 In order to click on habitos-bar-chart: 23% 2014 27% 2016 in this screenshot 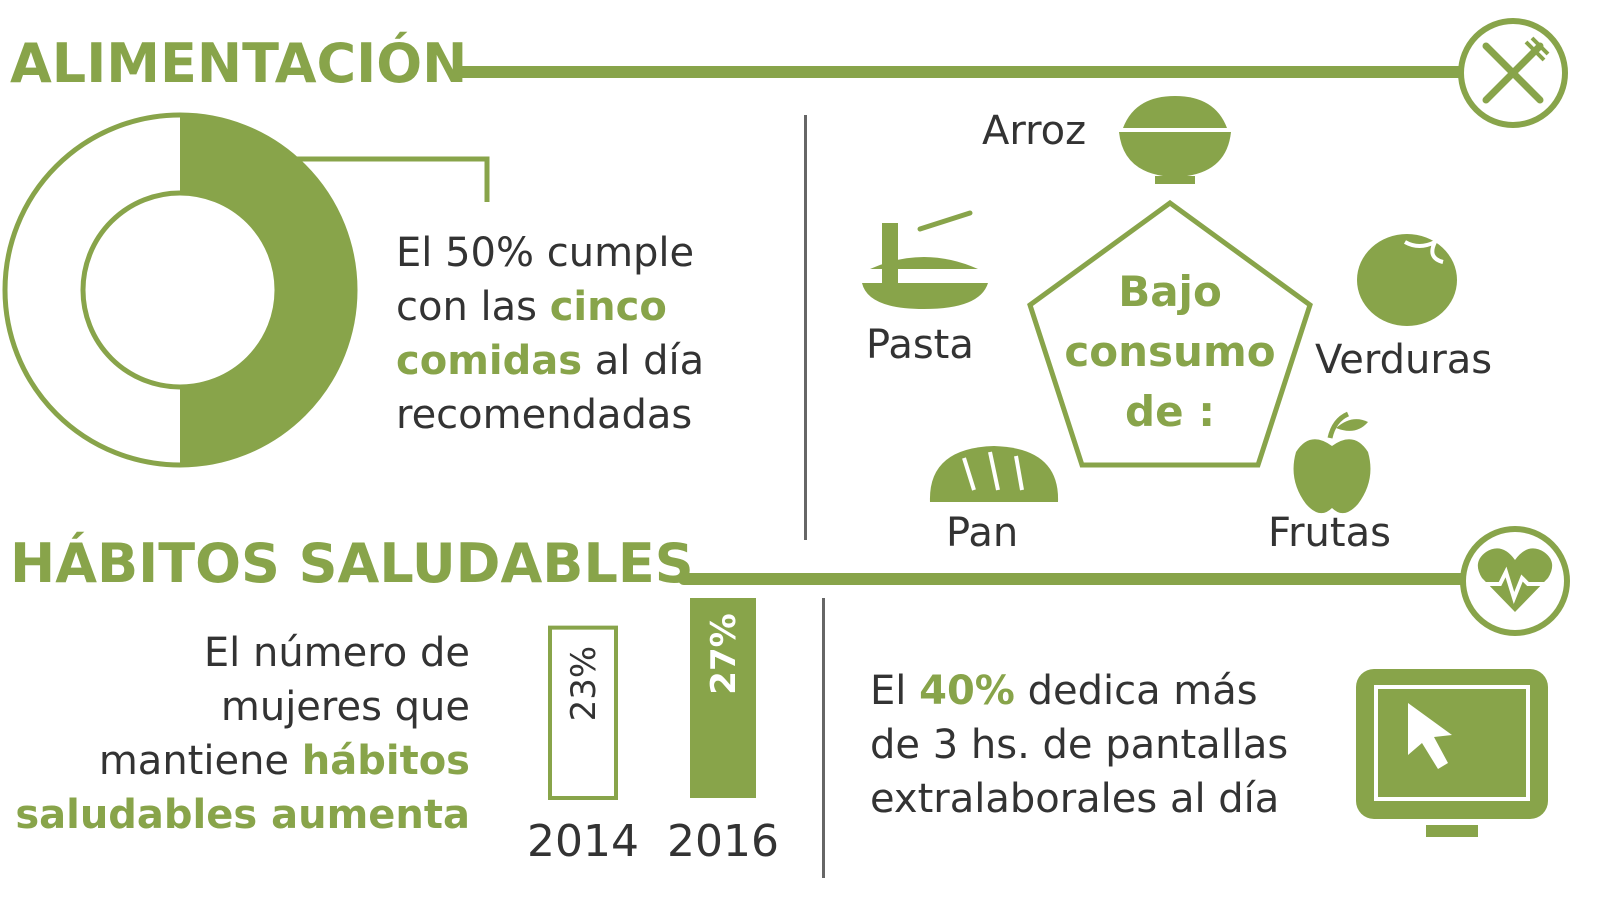, I will do `click(653, 732)`.